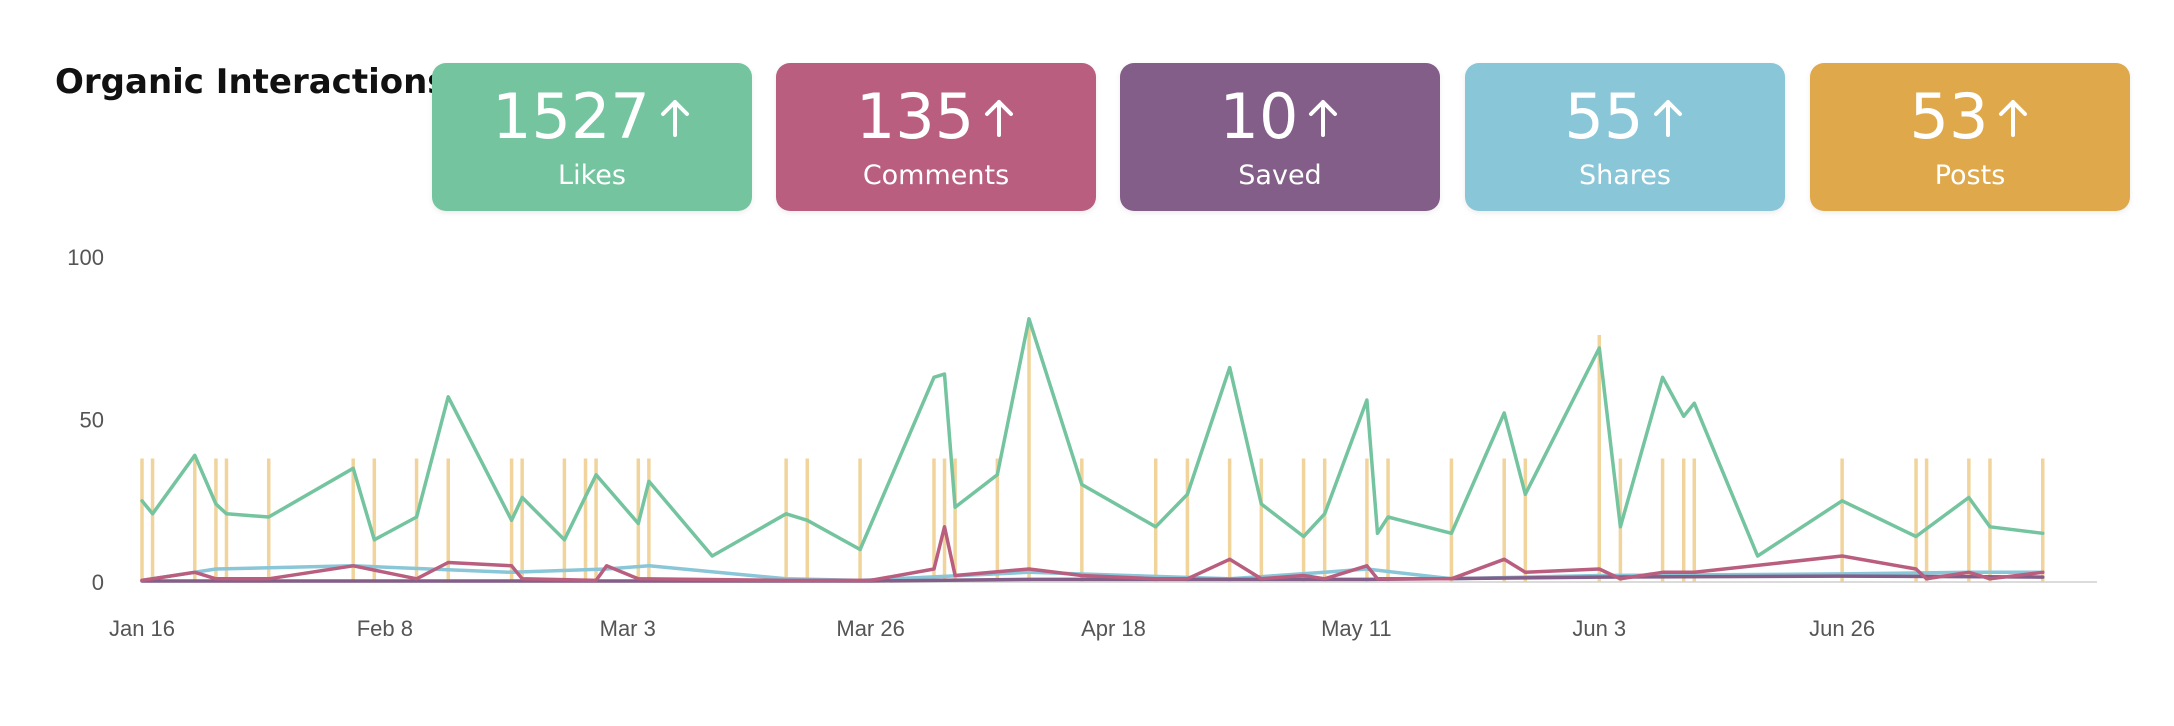 Image resolution: width=2174 pixels, height=726 pixels. What do you see at coordinates (592, 175) in the screenshot?
I see `likes-label: Likes` at bounding box center [592, 175].